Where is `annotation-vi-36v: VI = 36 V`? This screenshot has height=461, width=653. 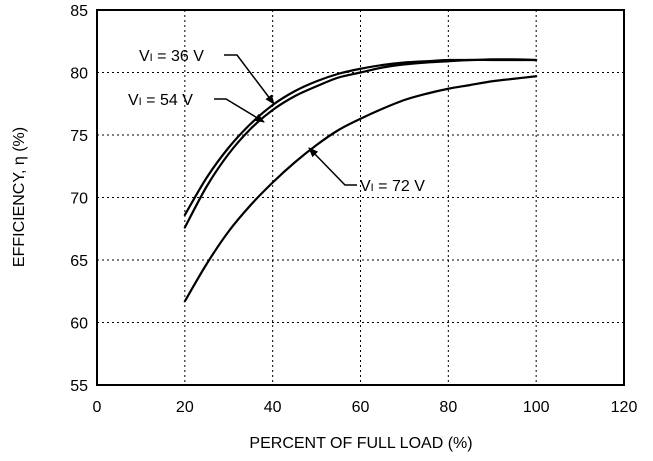
annotation-vi-36v: VI = 36 V is located at coordinates (171, 56).